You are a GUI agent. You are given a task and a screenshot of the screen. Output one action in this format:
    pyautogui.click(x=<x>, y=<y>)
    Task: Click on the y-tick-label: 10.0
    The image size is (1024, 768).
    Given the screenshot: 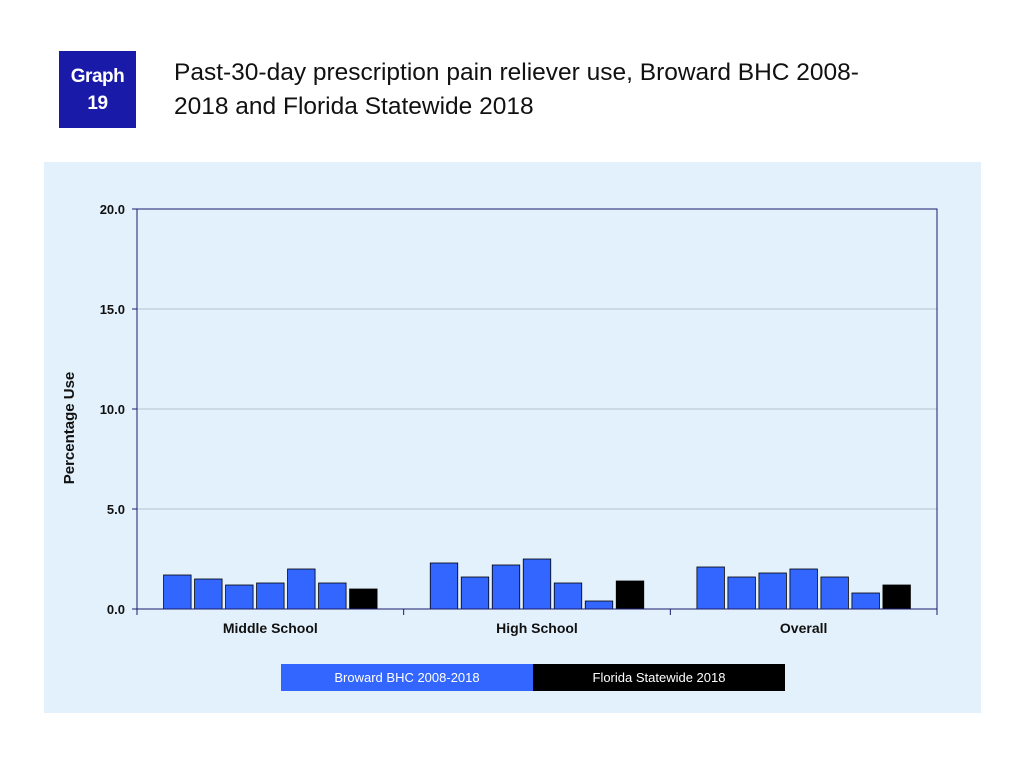 What is the action you would take?
    pyautogui.click(x=112, y=409)
    